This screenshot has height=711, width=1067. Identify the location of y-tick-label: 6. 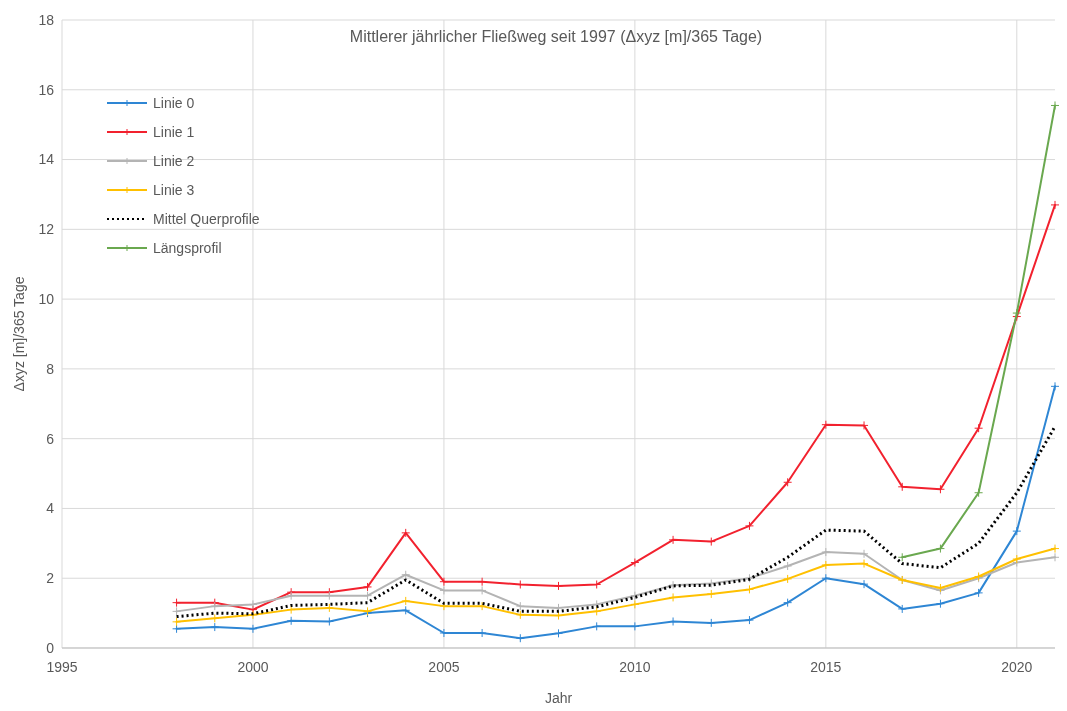
(50, 438).